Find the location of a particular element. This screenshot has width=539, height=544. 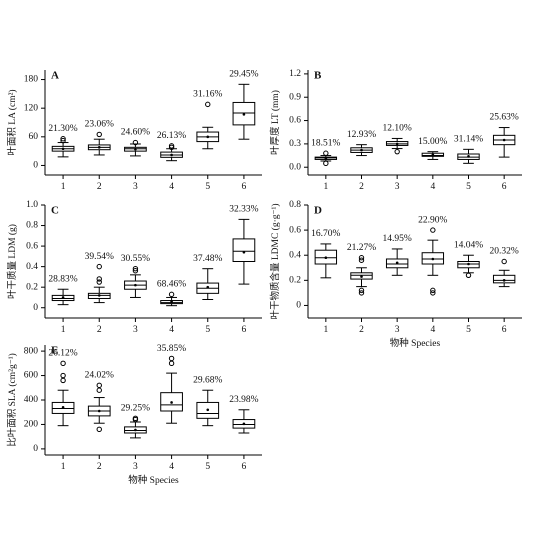

cv-annotation: 37.48% is located at coordinates (207, 259).